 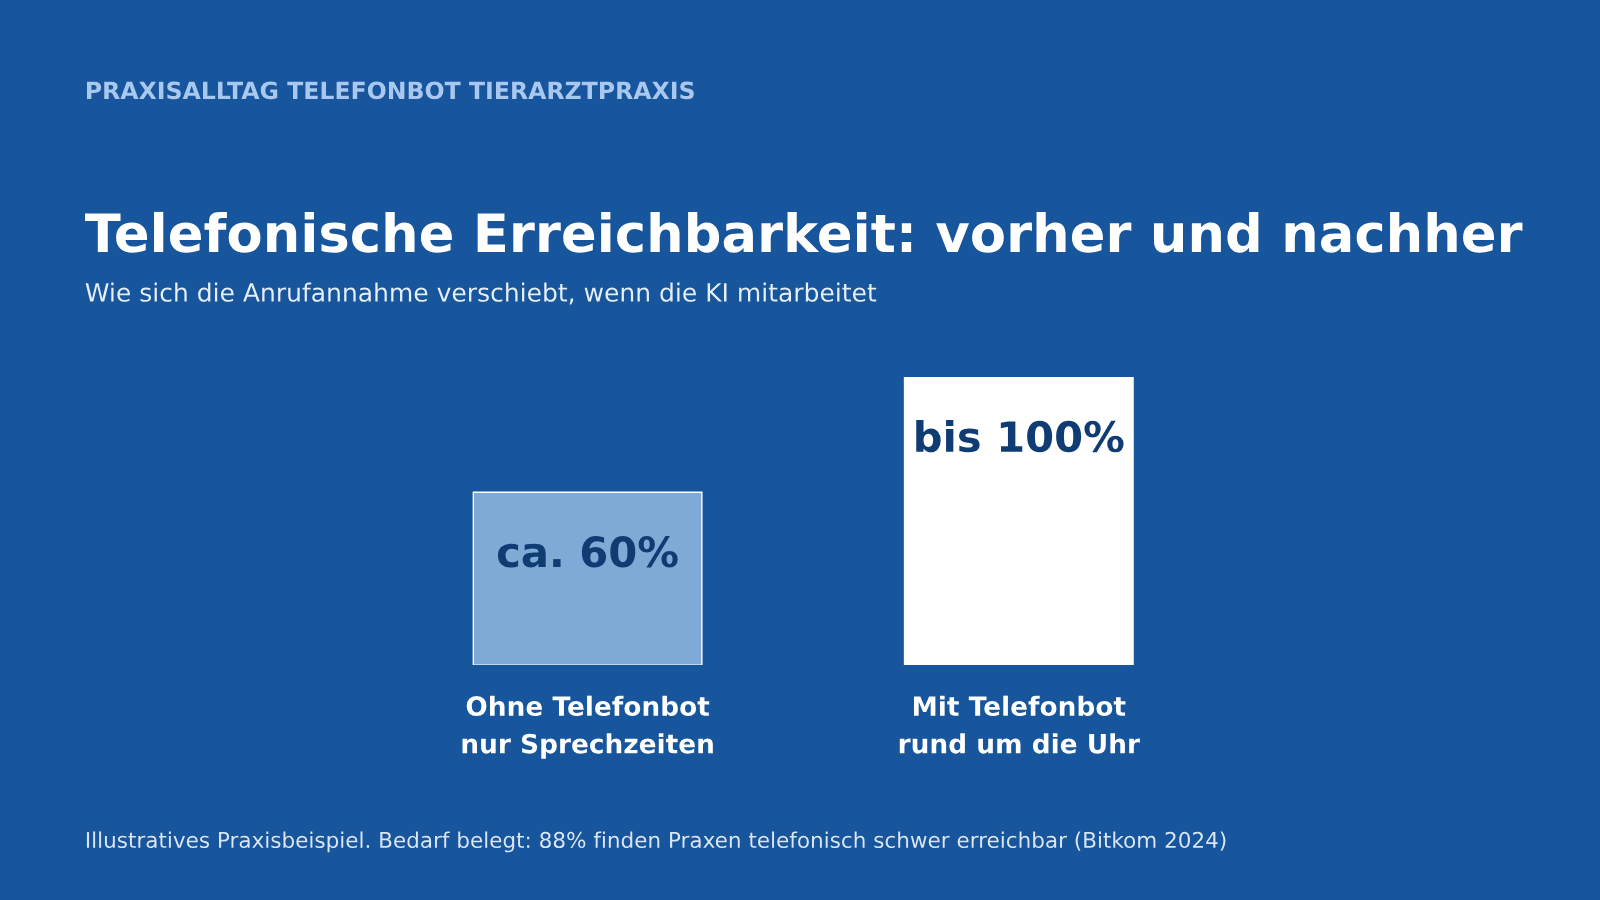 I want to click on chart-subtitle: Wie sich die Anrufannahme verschiebt, wenn die KI mitarbeitet, so click(x=481, y=293).